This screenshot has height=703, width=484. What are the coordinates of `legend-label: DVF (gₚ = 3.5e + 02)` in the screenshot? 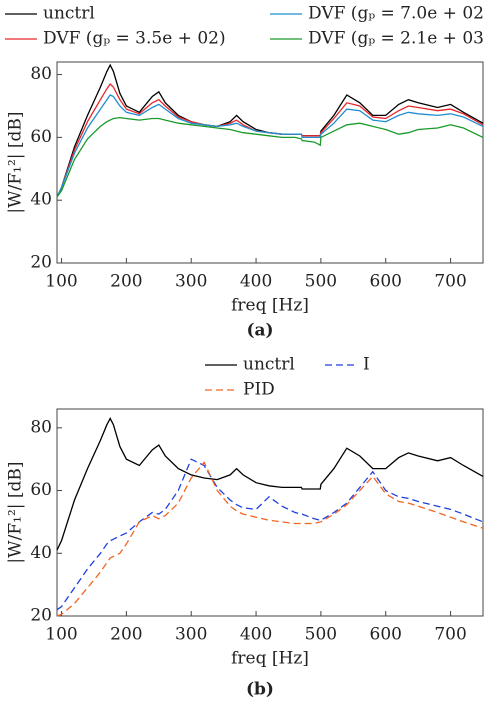 It's located at (134, 39).